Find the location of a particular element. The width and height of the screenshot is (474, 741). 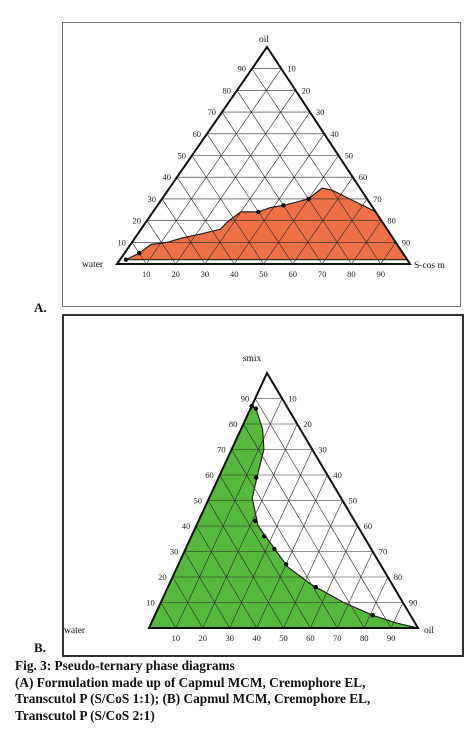

panel-a-label: A. is located at coordinates (40, 307).